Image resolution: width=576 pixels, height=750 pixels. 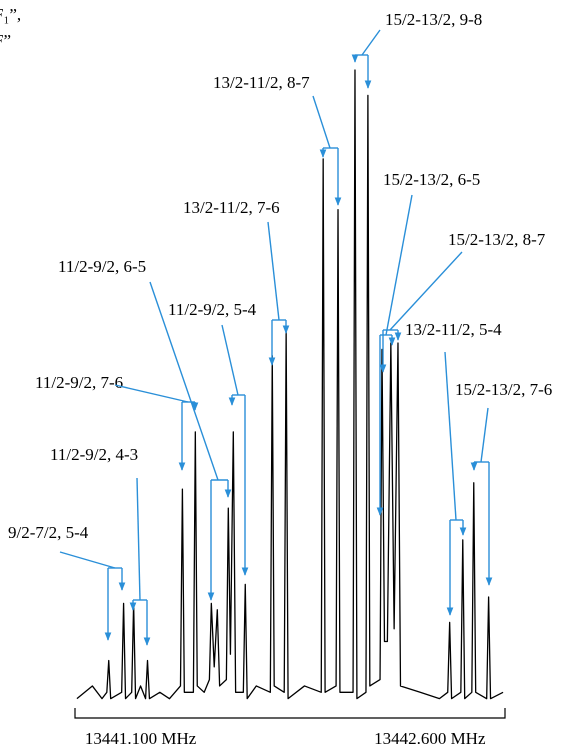 I want to click on peak-label: 11/2-9/2, 4-3, so click(x=94, y=454).